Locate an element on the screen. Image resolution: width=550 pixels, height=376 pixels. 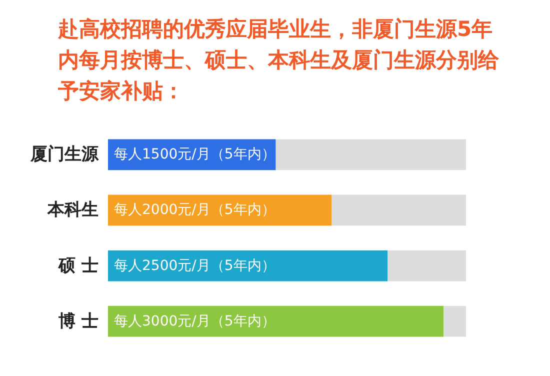
data-label: 每人3000元/月（5年内） is located at coordinates (195, 321).